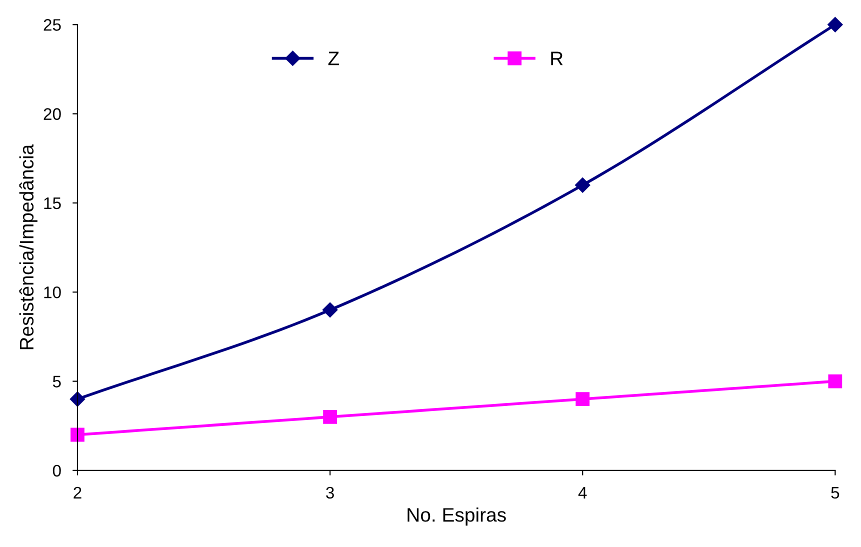 The image size is (861, 547). Describe the element at coordinates (52, 25) in the screenshot. I see `y-tick-label: 25` at that location.